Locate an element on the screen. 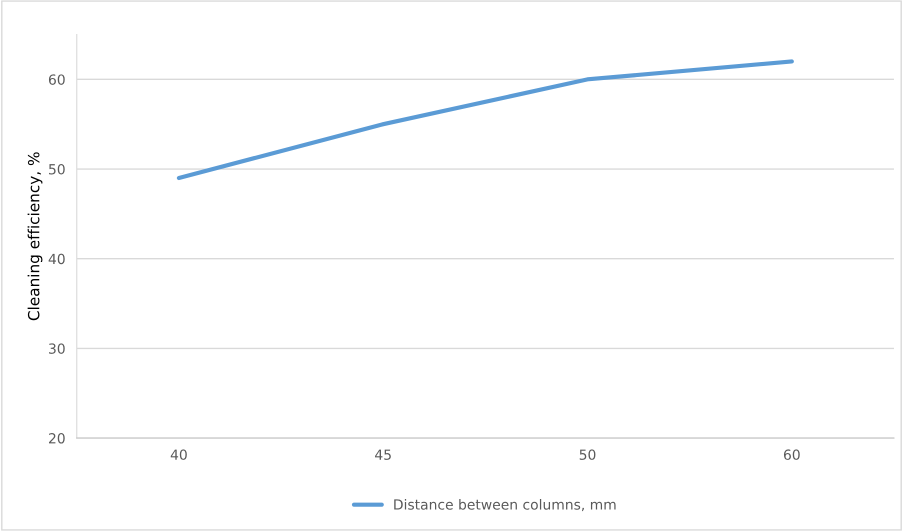  y-axis-title: Cleaning efficiency, % is located at coordinates (35, 236).